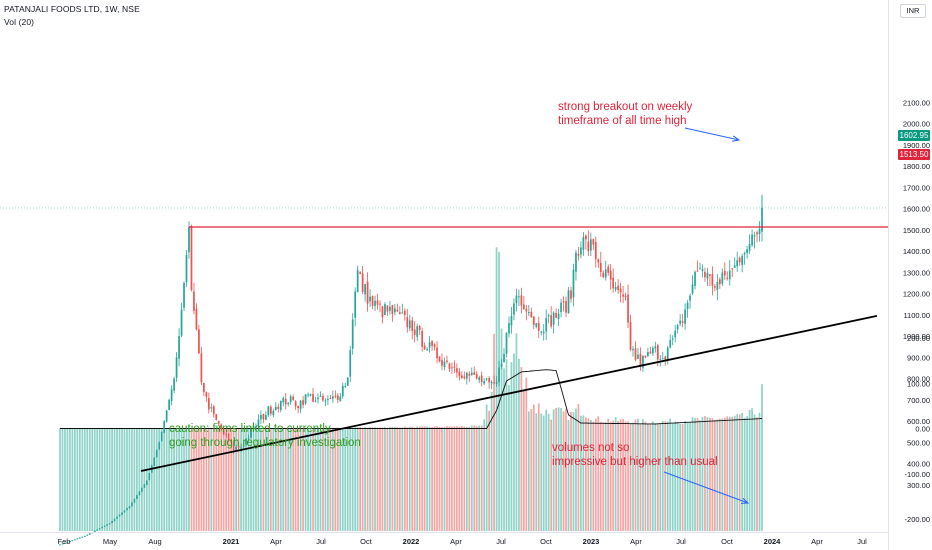 This screenshot has height=550, width=932. What do you see at coordinates (862, 541) in the screenshot?
I see `x-tick-label: Jul` at bounding box center [862, 541].